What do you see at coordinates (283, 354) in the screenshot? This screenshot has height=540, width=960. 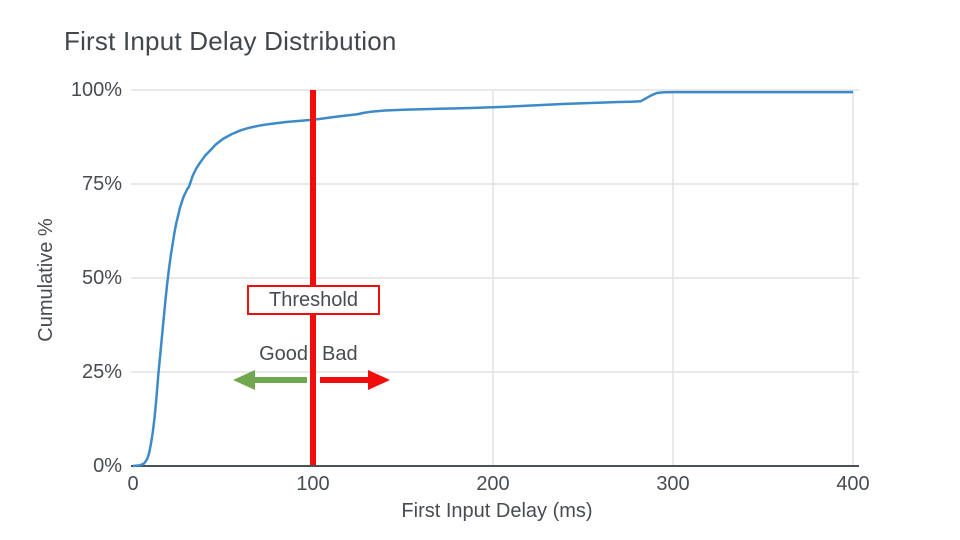 I see `good-label: Good` at bounding box center [283, 354].